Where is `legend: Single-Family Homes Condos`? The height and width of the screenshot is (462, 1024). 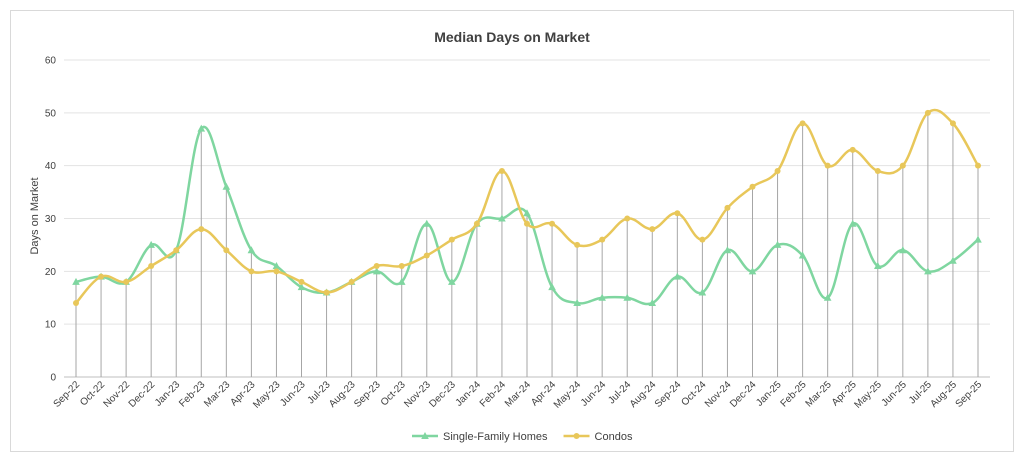 legend: Single-Family Homes Condos is located at coordinates (522, 437).